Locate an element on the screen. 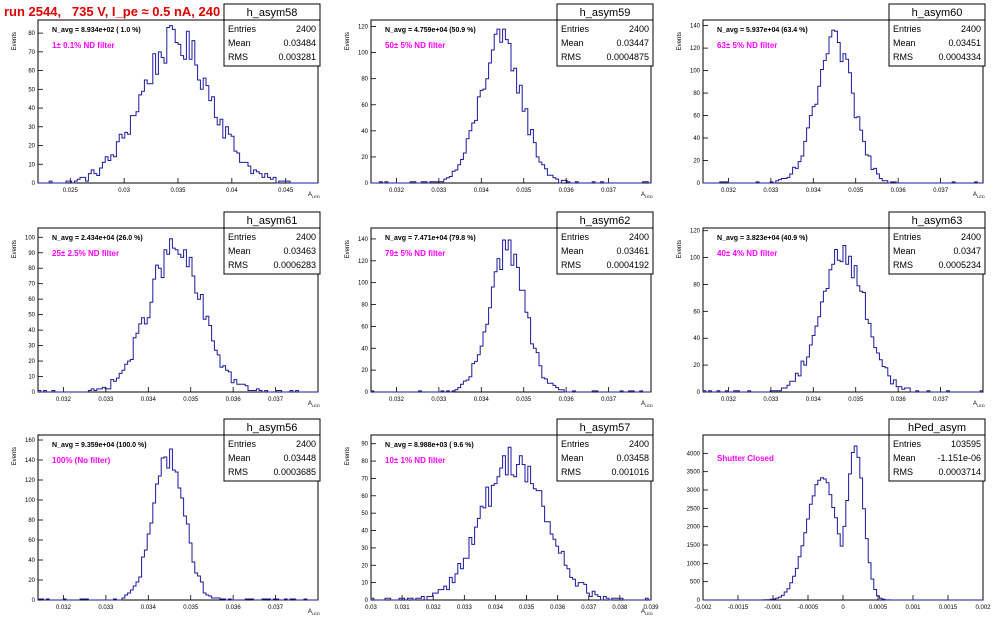 This screenshot has width=996, height=622. stats-value-mean: -1.151e-06 is located at coordinates (959, 458).